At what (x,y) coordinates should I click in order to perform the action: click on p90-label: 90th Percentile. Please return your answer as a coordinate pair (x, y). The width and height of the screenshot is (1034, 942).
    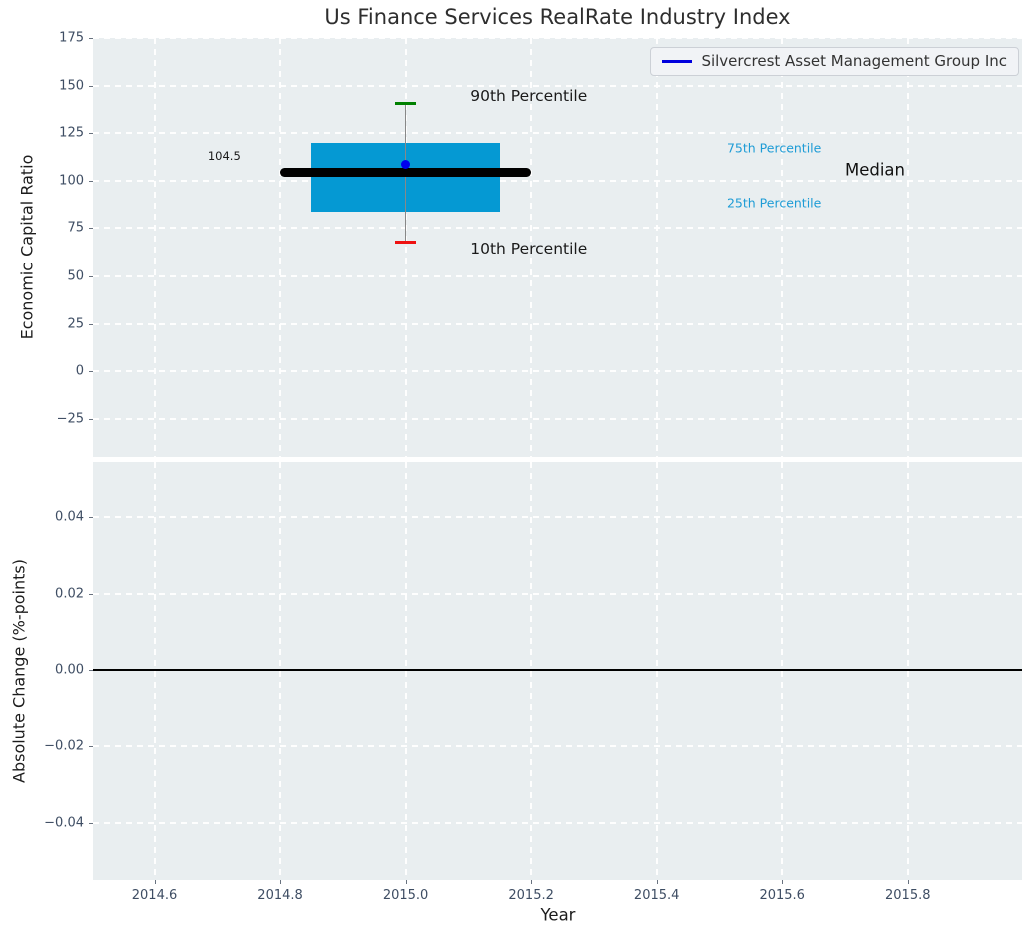
    Looking at the image, I should click on (529, 95).